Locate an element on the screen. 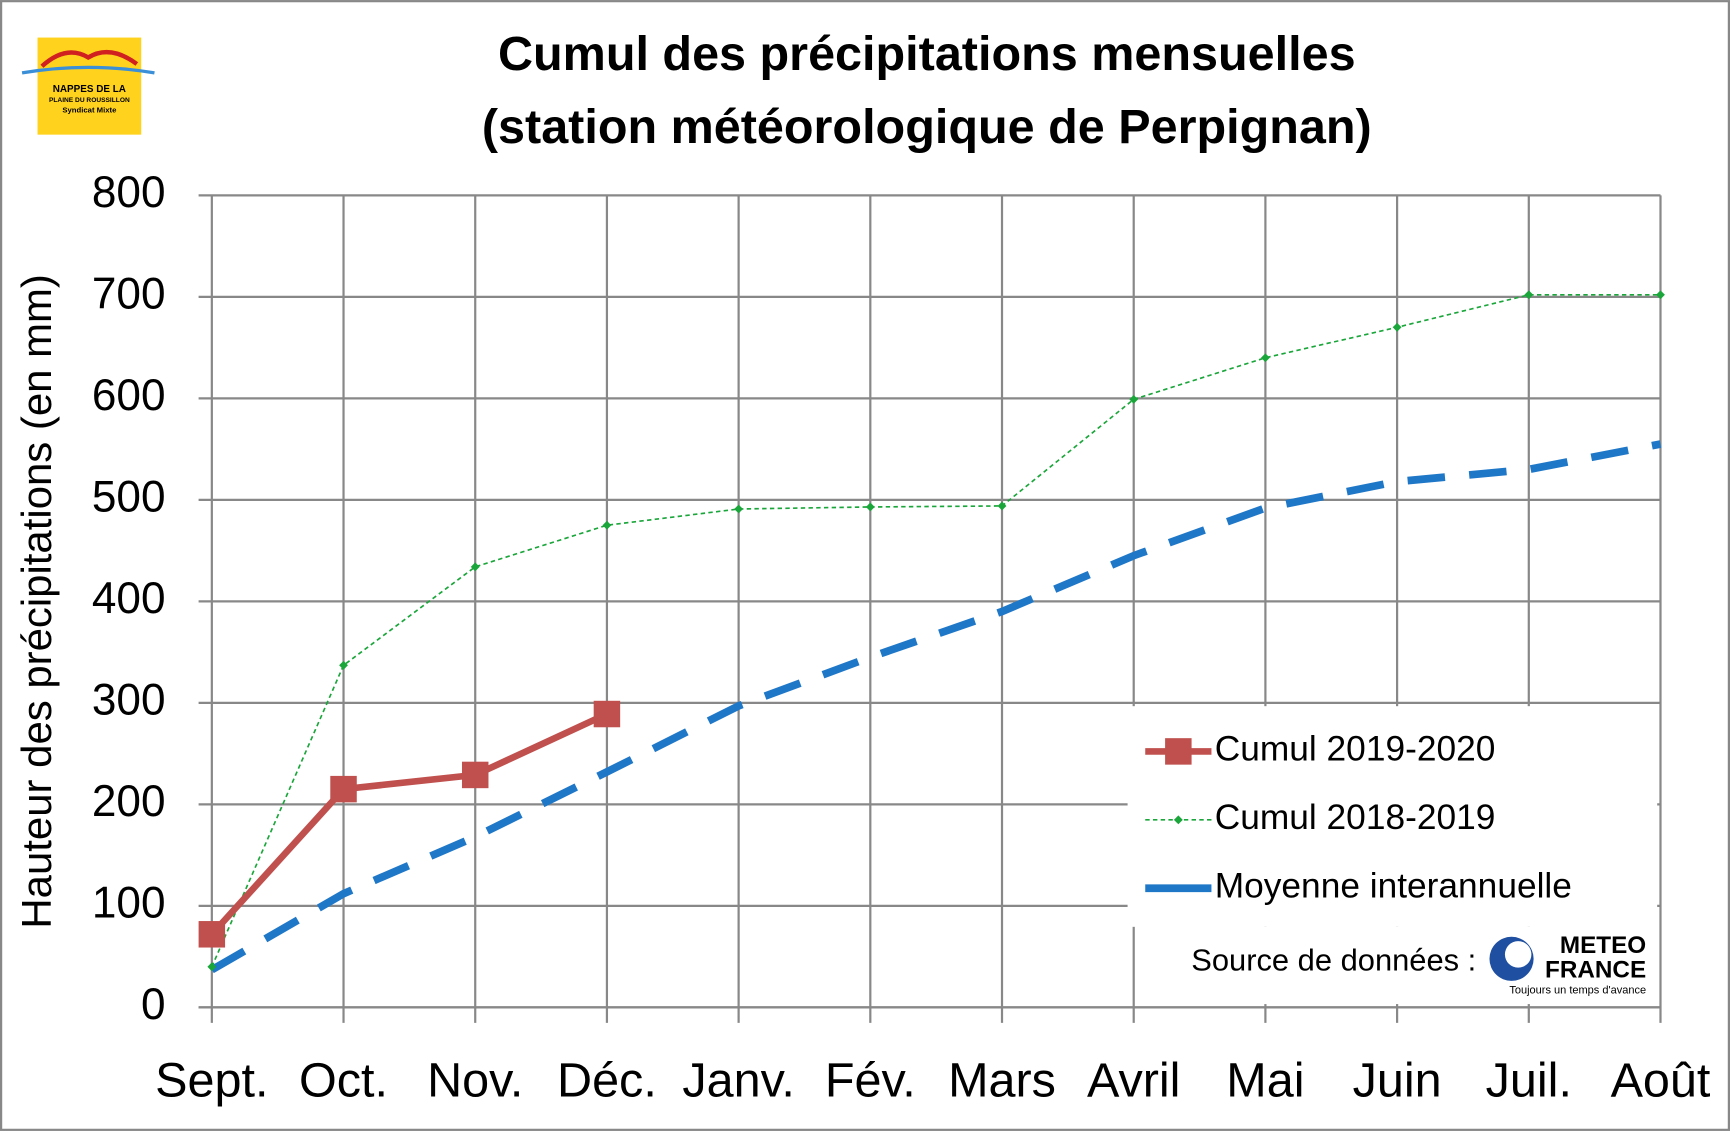 The image size is (1730, 1131). y-tick-label: 700 is located at coordinates (129, 293).